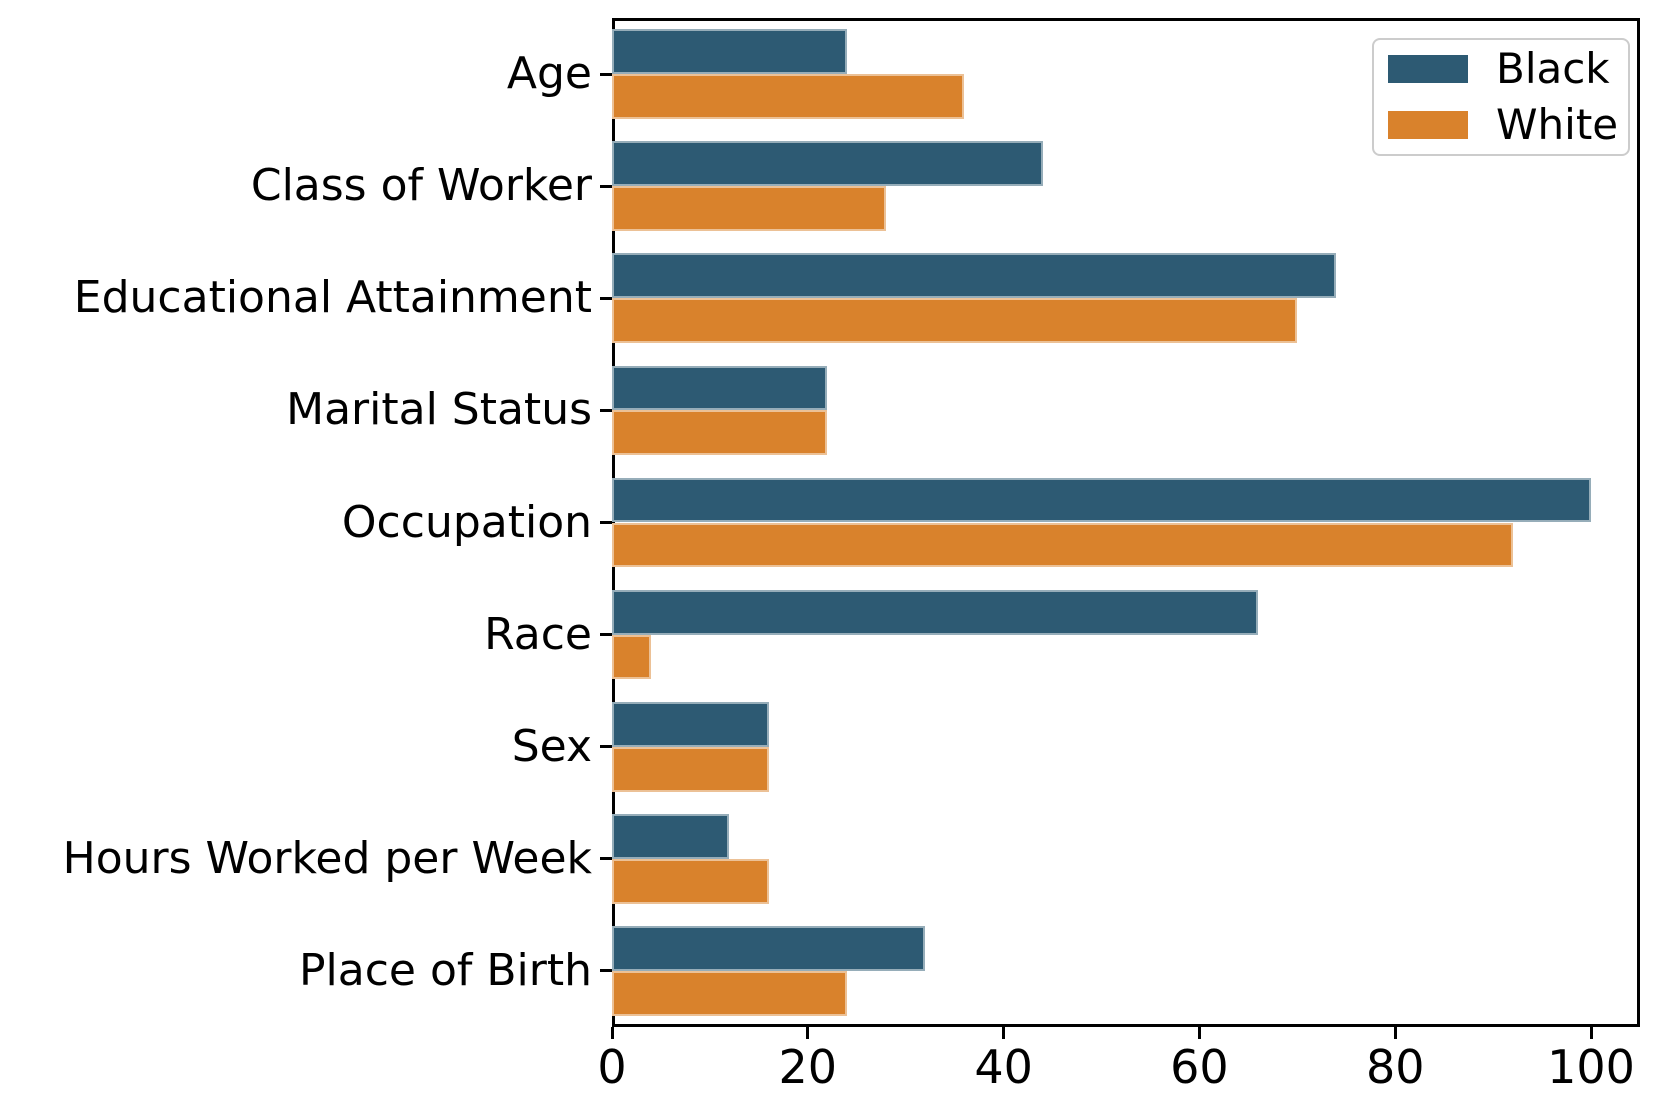 The image size is (1661, 1107). What do you see at coordinates (729, 52) in the screenshot?
I see `bar-black-age` at bounding box center [729, 52].